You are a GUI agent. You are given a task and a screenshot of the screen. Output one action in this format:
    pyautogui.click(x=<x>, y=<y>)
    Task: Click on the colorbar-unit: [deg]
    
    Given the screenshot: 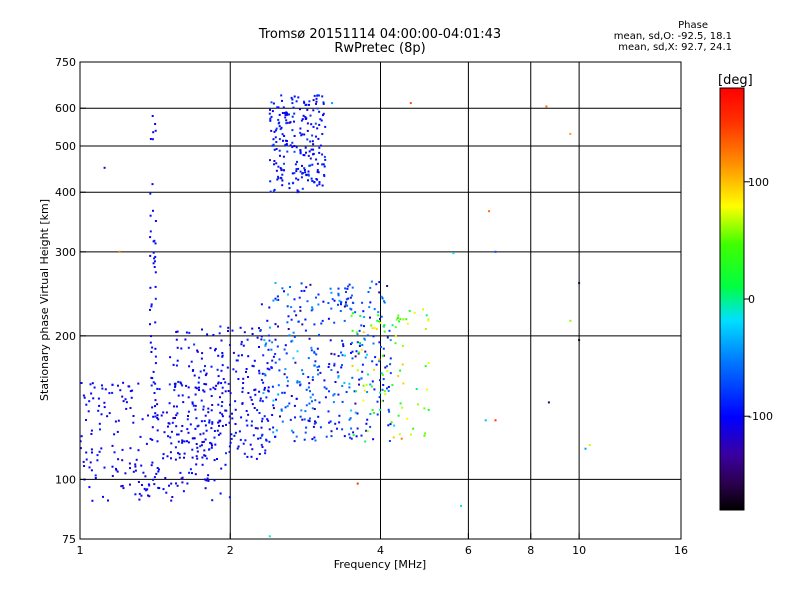 What is the action you would take?
    pyautogui.click(x=735, y=80)
    